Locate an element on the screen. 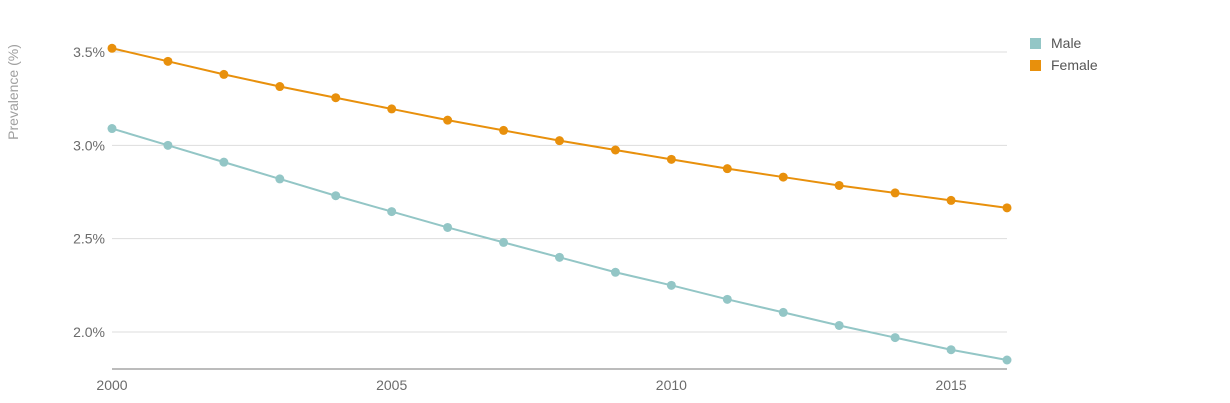 Image resolution: width=1230 pixels, height=403 pixels. x-tick-label: 2010 is located at coordinates (671, 385).